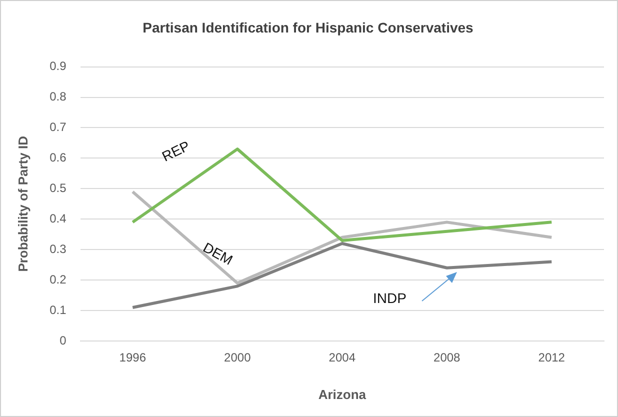  I want to click on text: DEM, so click(218, 253).